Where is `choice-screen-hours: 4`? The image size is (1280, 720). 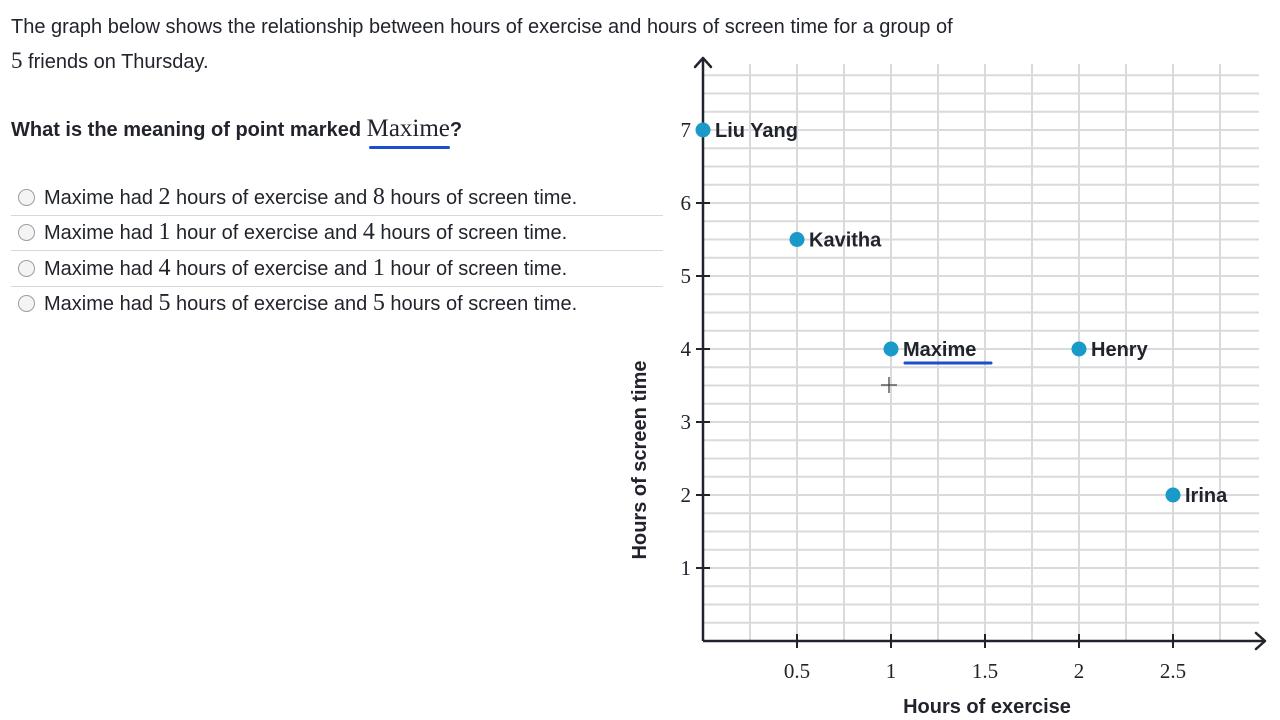
choice-screen-hours: 4 is located at coordinates (368, 232).